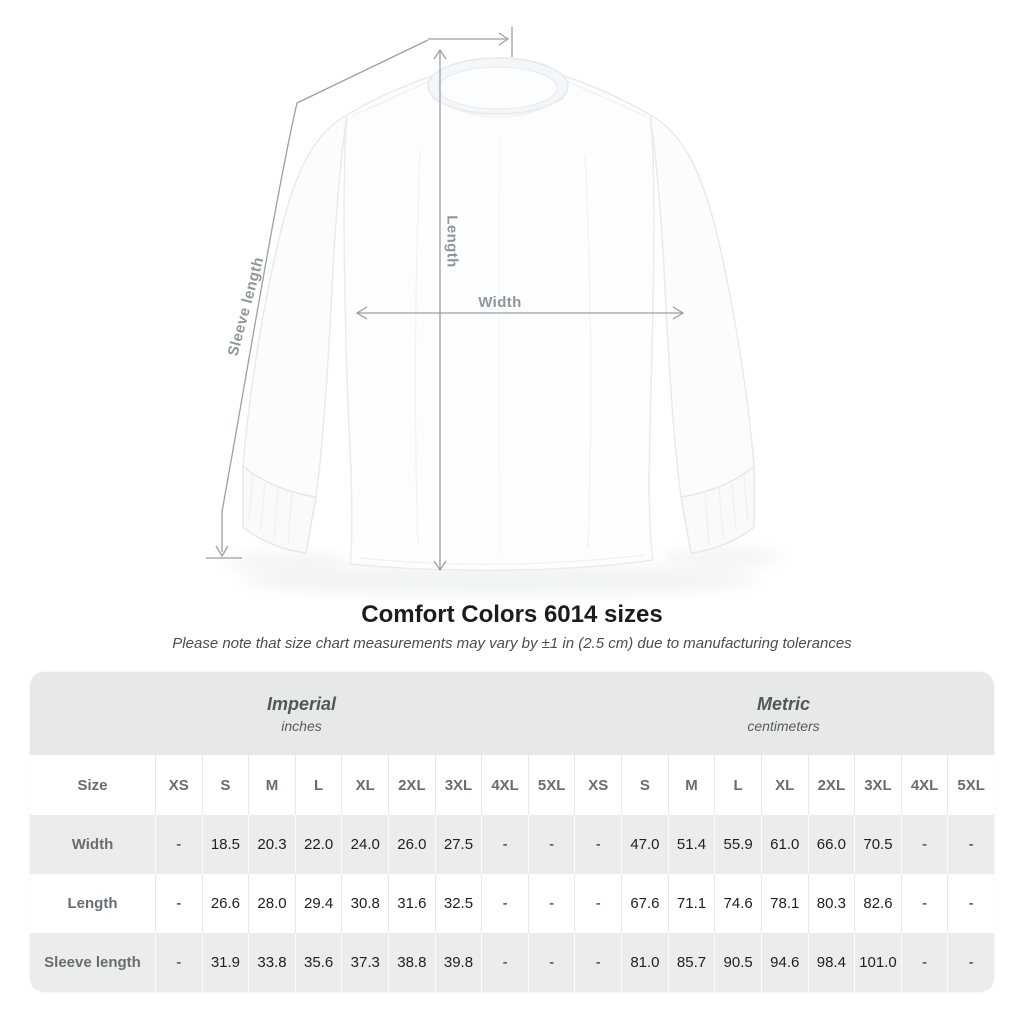 The width and height of the screenshot is (1024, 1024). I want to click on value-cell: 30.8, so click(364, 903).